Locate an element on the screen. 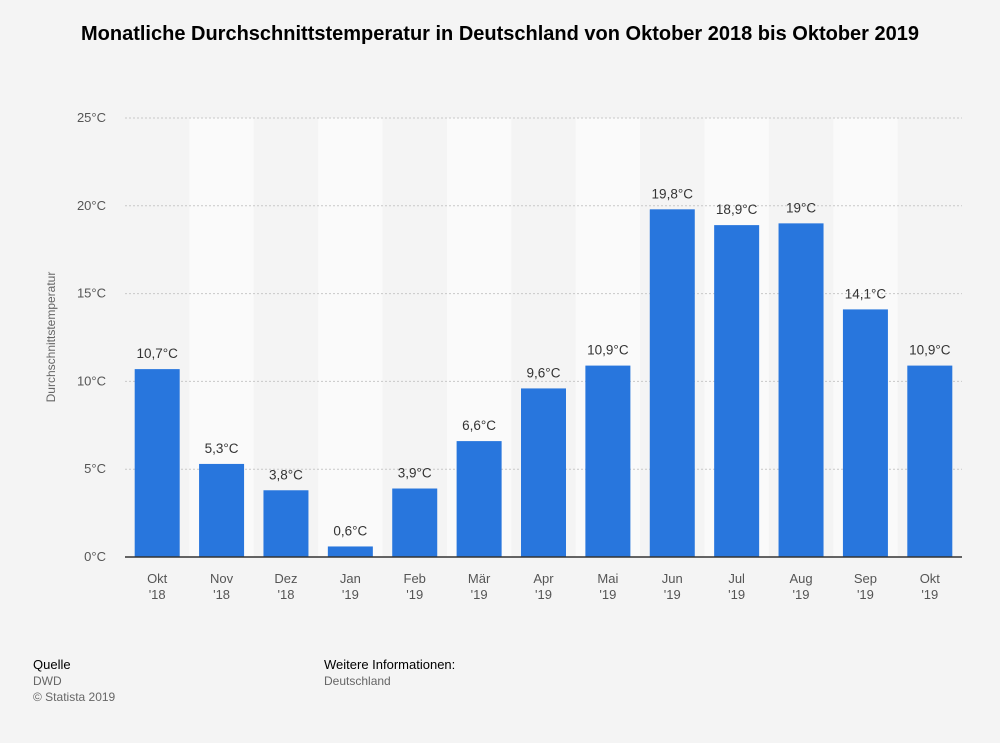 The height and width of the screenshot is (743, 1000). info-line: Deutschland is located at coordinates (357, 681).